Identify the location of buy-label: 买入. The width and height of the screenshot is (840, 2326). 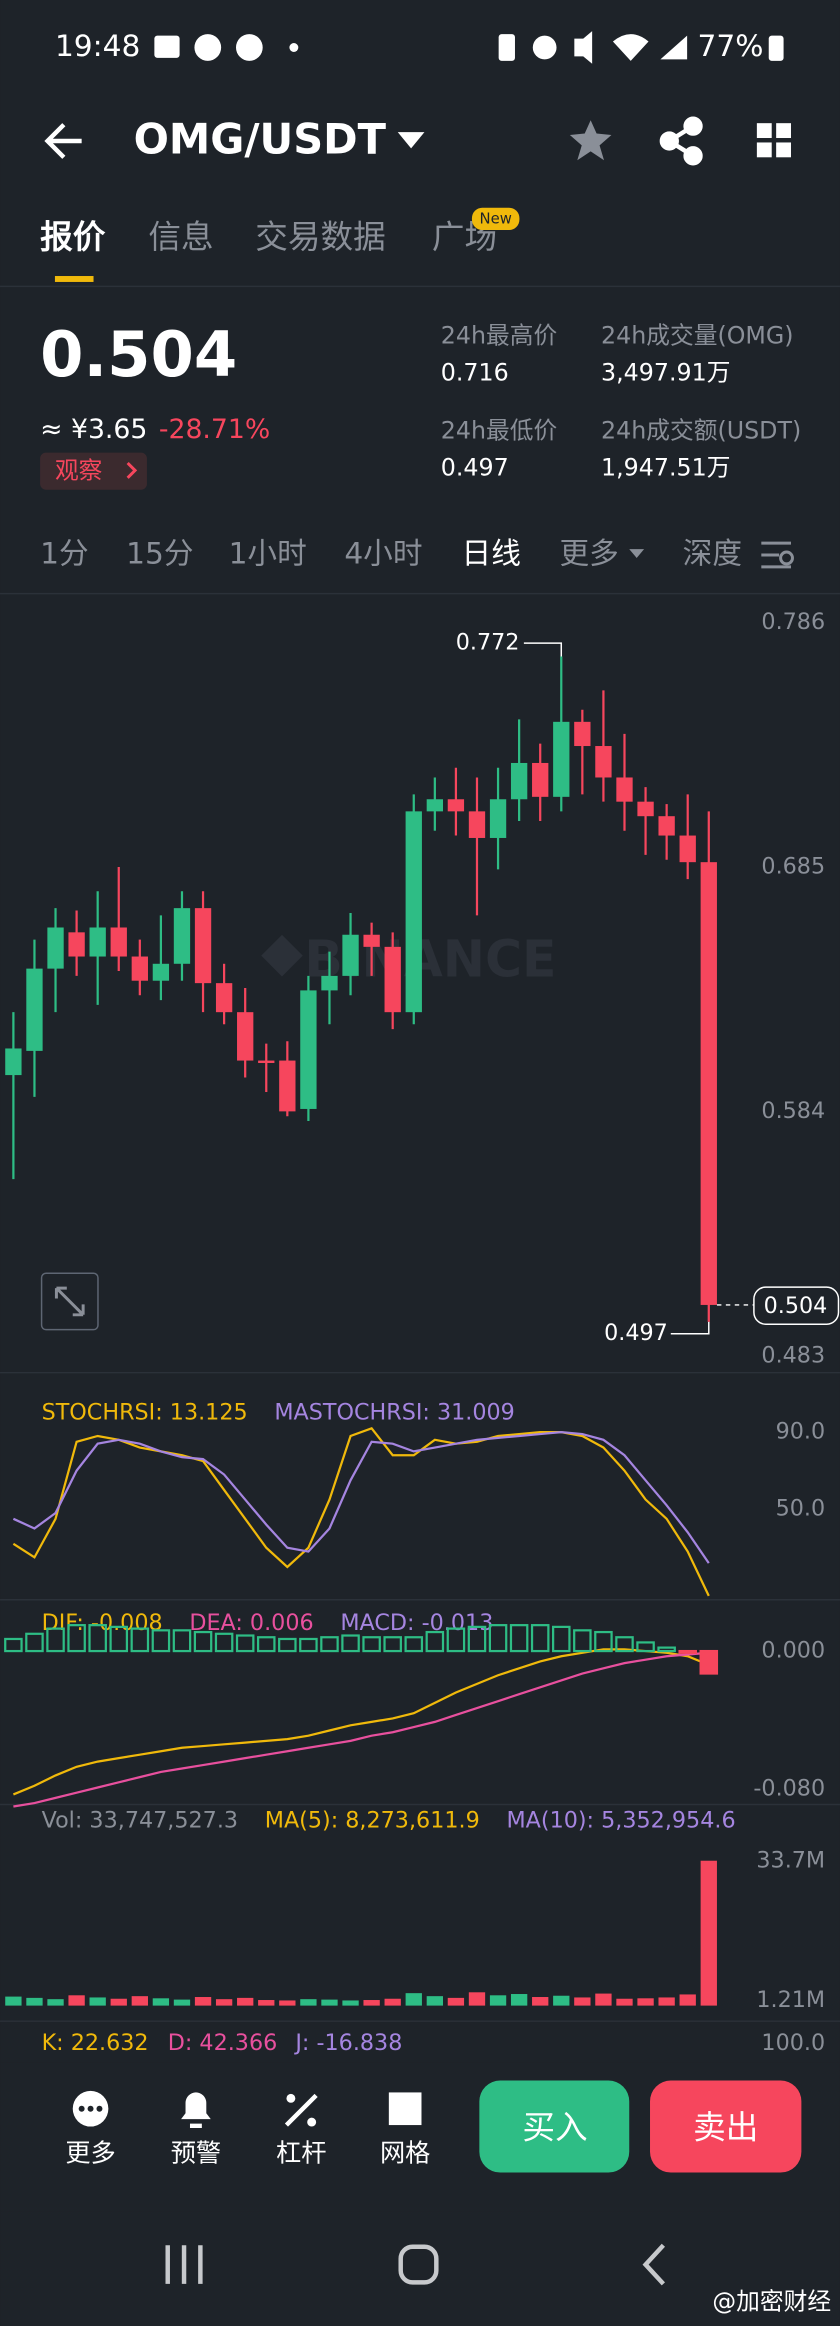
(554, 2128).